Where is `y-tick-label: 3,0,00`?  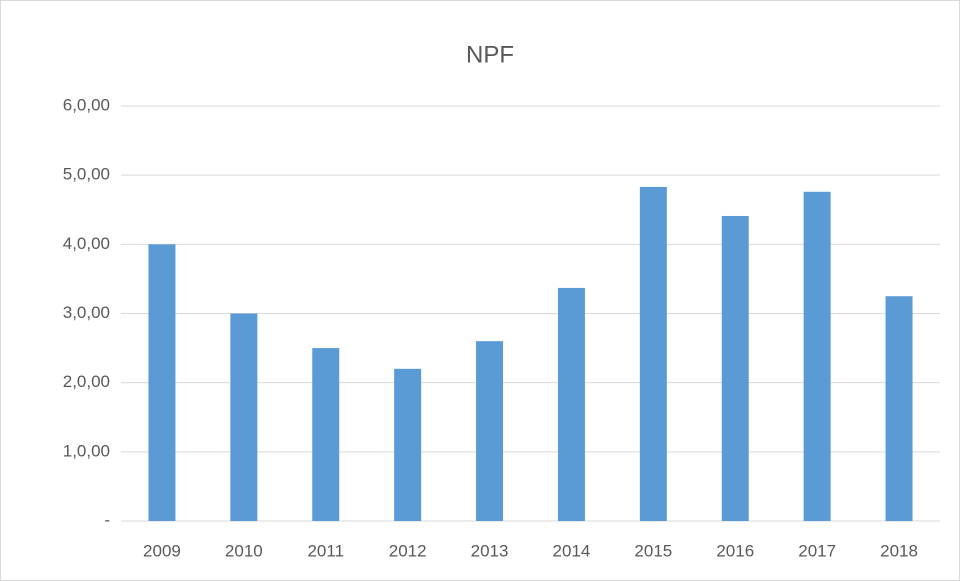 y-tick-label: 3,0,00 is located at coordinates (86, 312).